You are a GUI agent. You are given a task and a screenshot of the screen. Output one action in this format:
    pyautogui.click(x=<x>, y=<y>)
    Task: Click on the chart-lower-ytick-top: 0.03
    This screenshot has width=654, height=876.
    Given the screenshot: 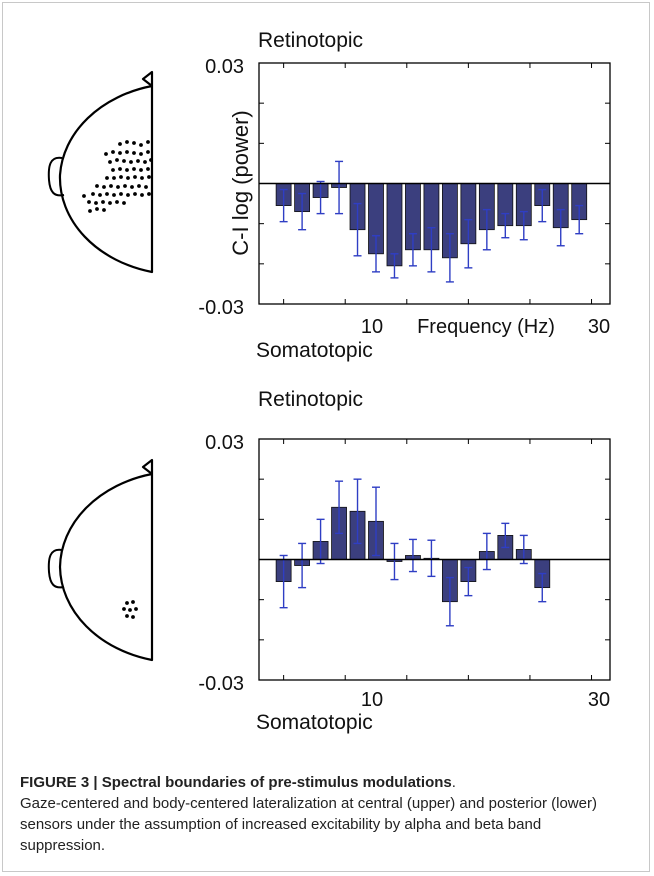 What is the action you would take?
    pyautogui.click(x=224, y=443)
    